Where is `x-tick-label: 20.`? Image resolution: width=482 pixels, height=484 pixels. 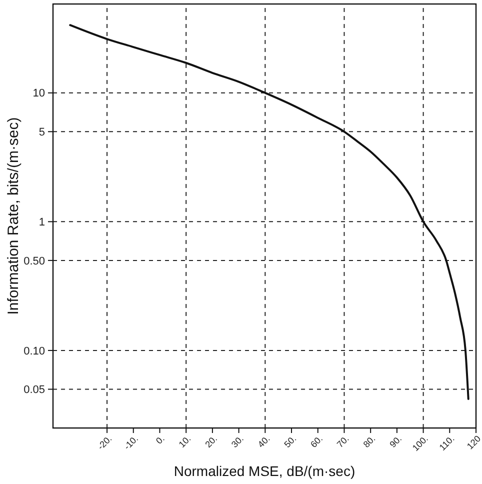
x-tick-label: 20. is located at coordinates (211, 442).